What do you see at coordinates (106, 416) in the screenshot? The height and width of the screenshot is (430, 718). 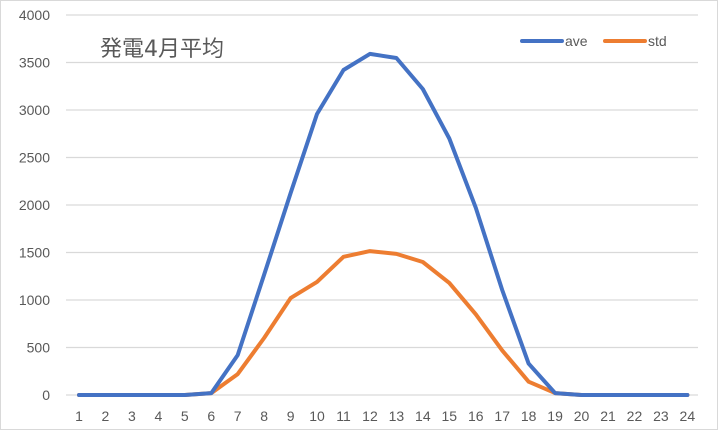 I see `x-tick-label: 2` at bounding box center [106, 416].